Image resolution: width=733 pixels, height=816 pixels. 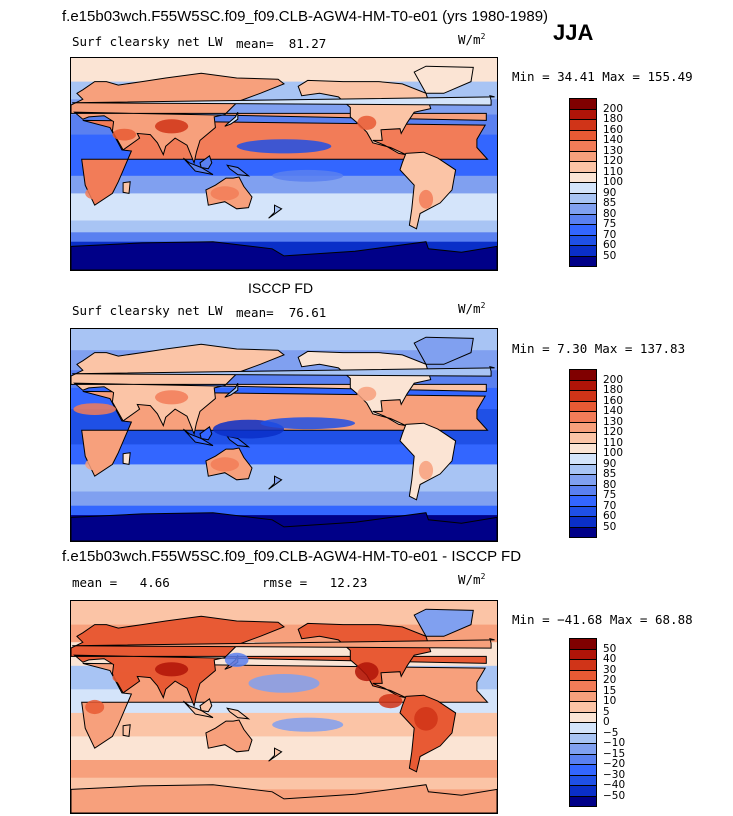 I want to click on colorbar-tick-label: 20, so click(x=610, y=680).